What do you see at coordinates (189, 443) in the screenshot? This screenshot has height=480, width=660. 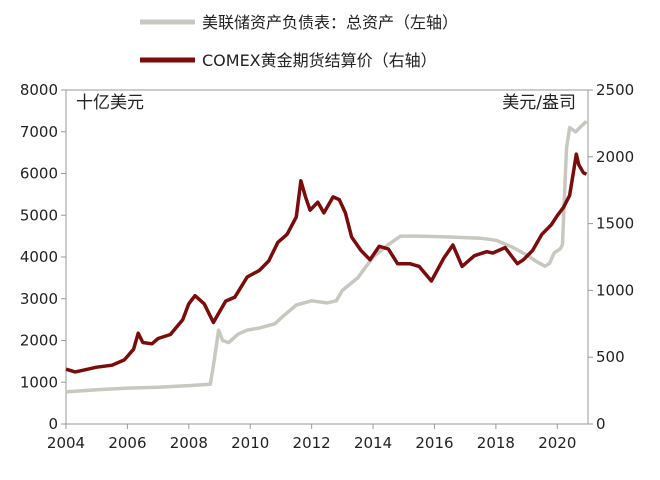 I see `x-tick-label: 2008` at bounding box center [189, 443].